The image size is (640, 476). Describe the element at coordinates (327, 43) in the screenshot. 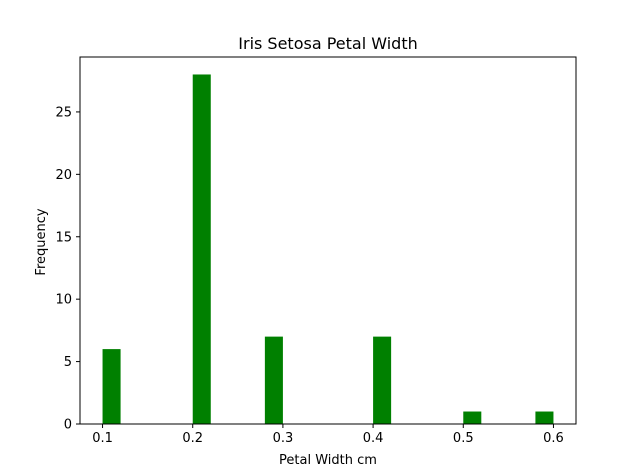

I see `chart-title: Iris Setosa Petal Width` at that location.